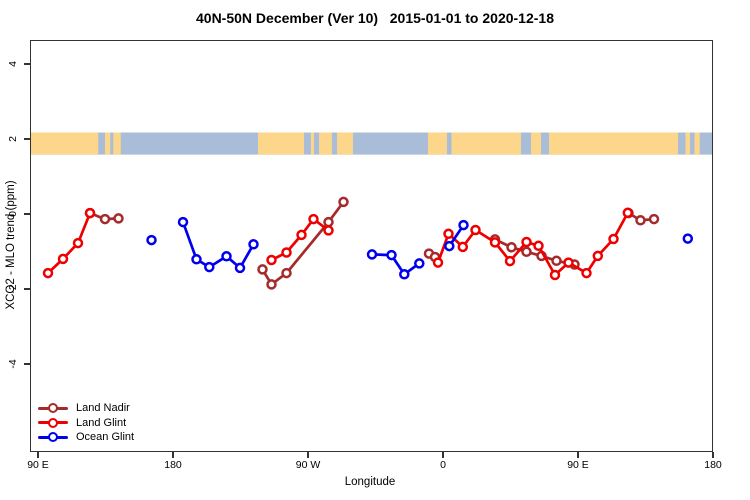  I want to click on legend-item-ocean-glint: Ocean Glint, so click(86, 437).